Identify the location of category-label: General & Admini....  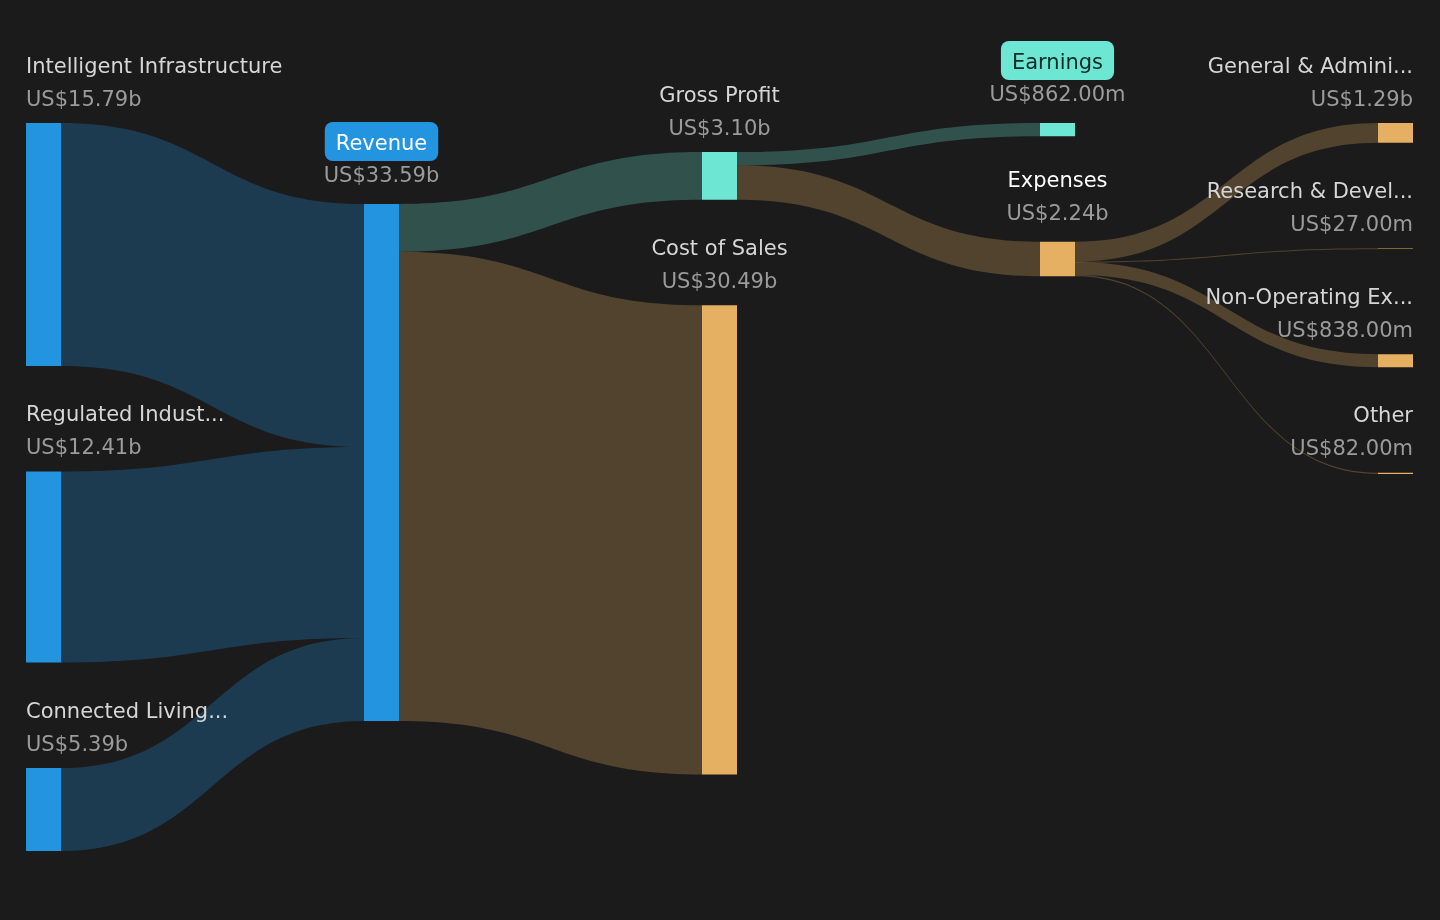
(1310, 65).